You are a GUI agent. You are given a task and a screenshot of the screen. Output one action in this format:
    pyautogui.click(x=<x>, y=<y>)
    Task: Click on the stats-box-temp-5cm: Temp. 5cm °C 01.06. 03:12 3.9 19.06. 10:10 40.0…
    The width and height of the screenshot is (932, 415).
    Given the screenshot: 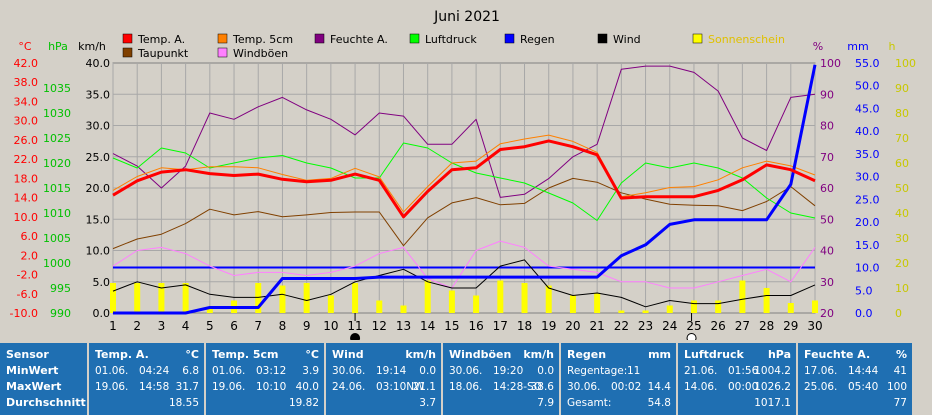 What is the action you would take?
    pyautogui.click(x=265, y=379)
    